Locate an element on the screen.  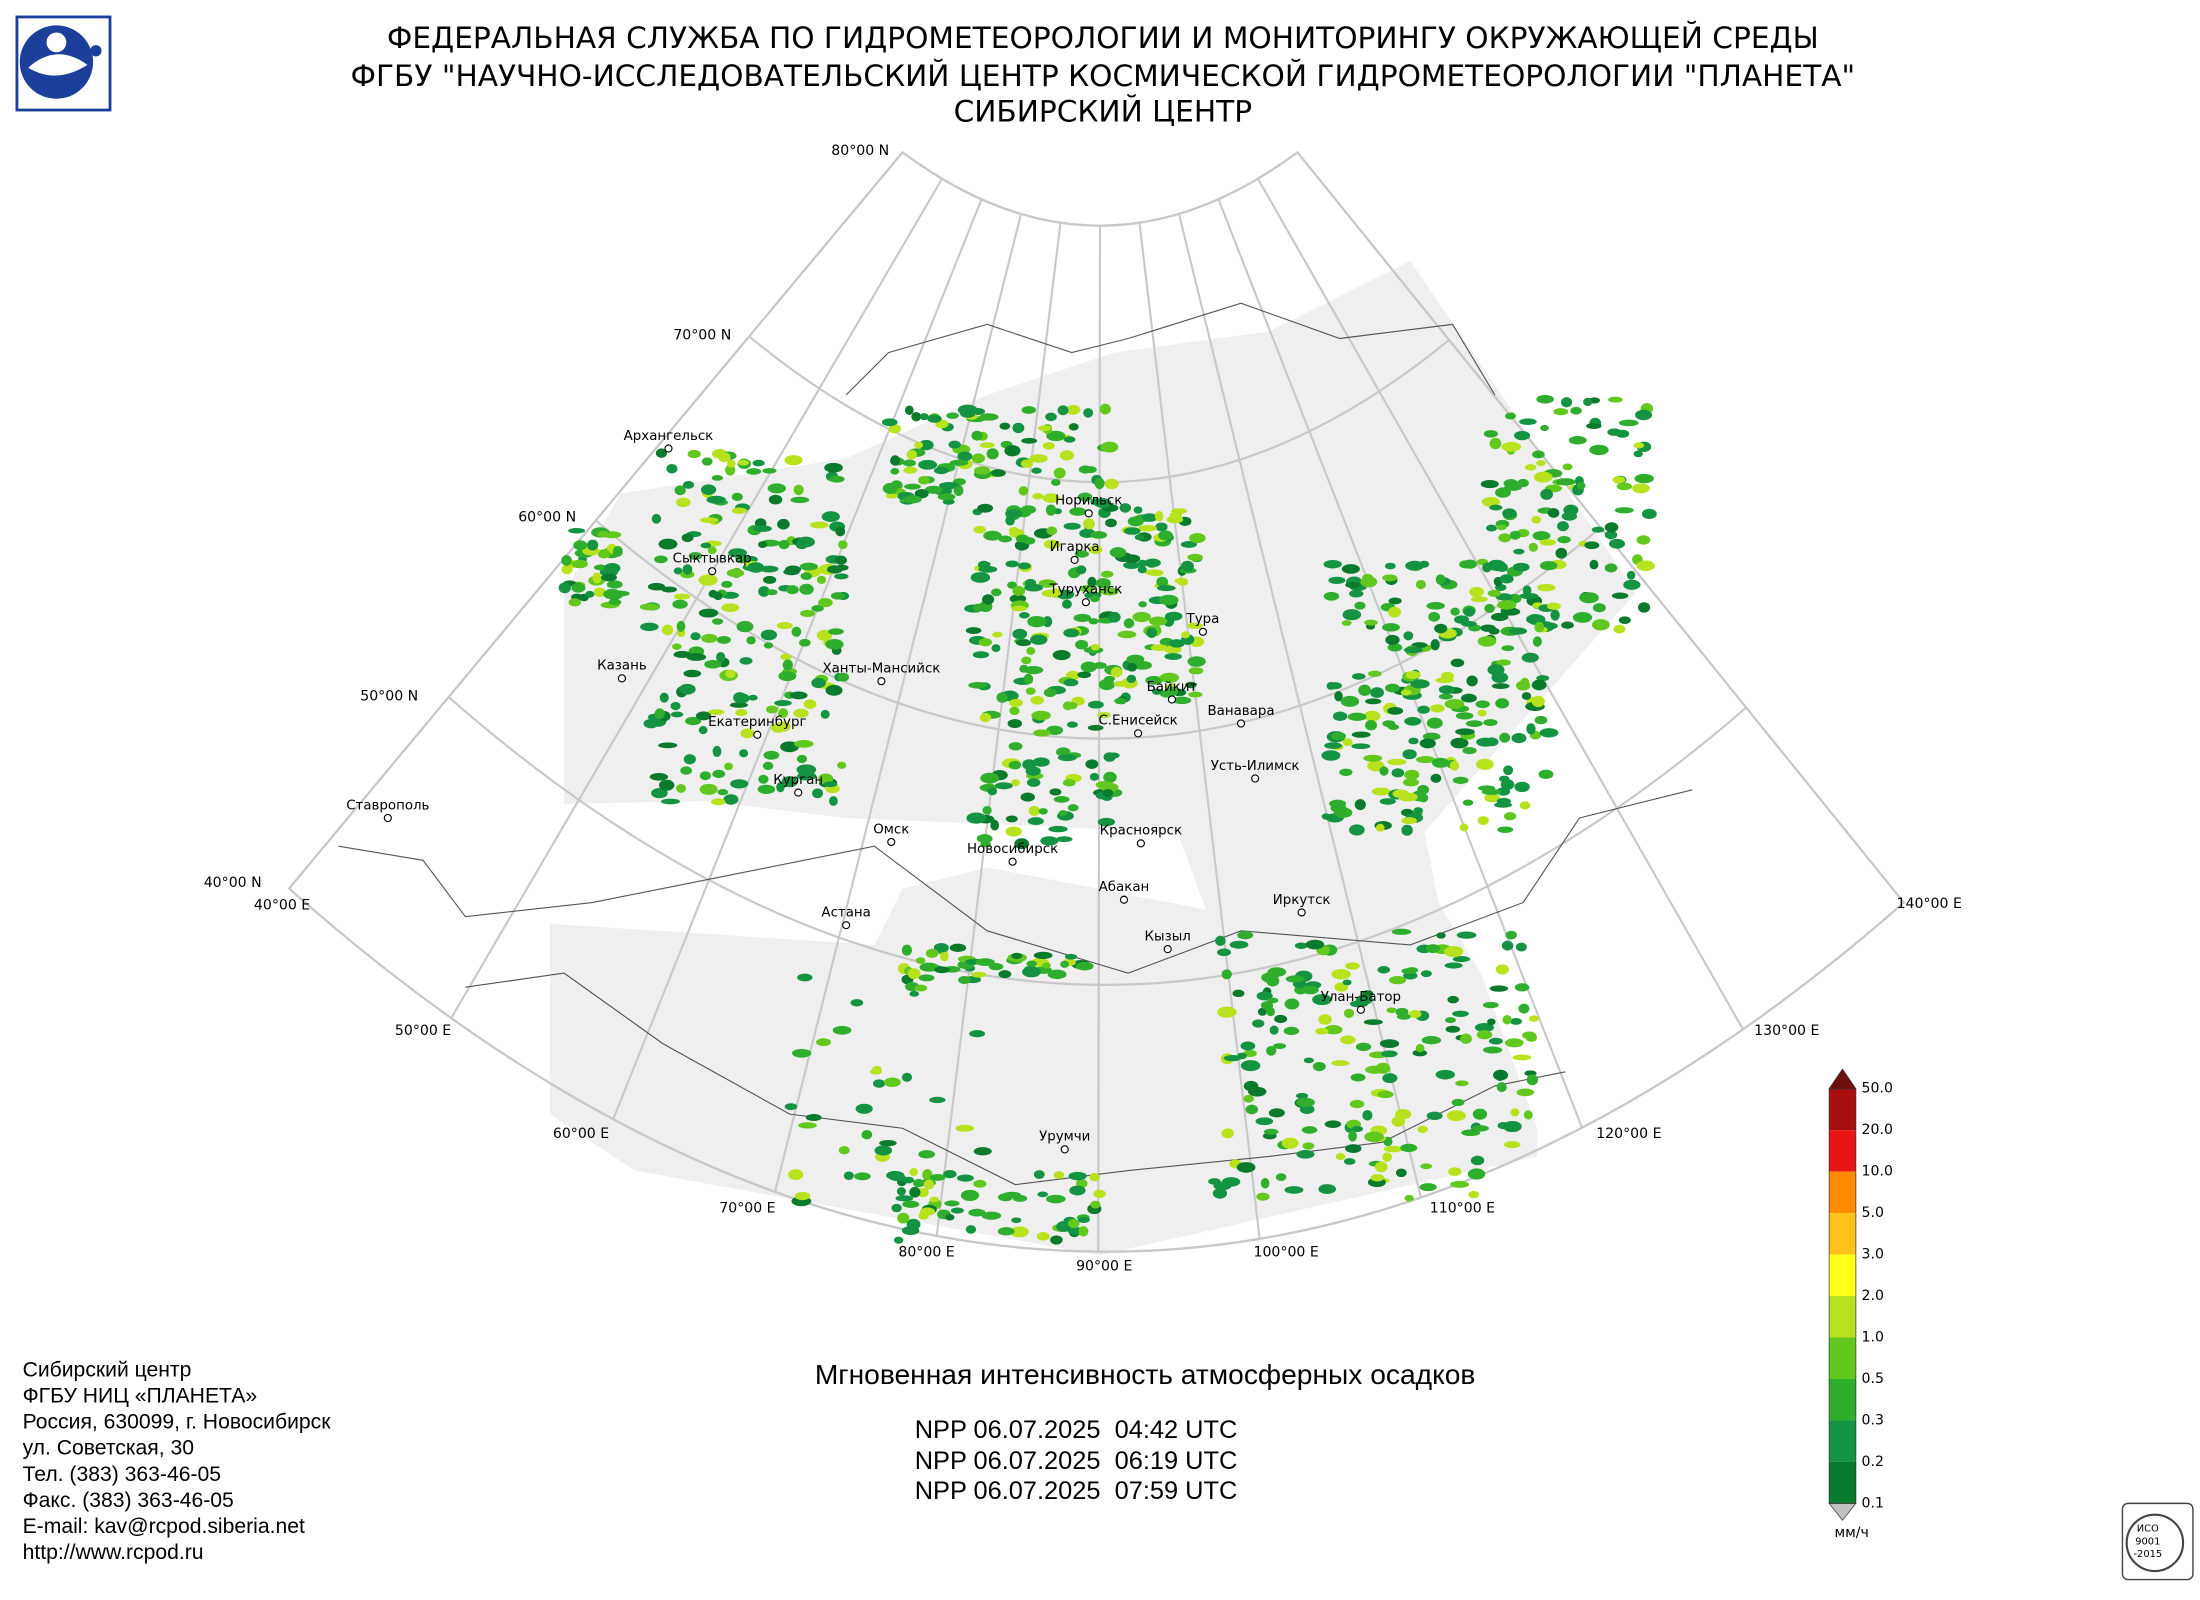
city-name: Курган is located at coordinates (798, 780).